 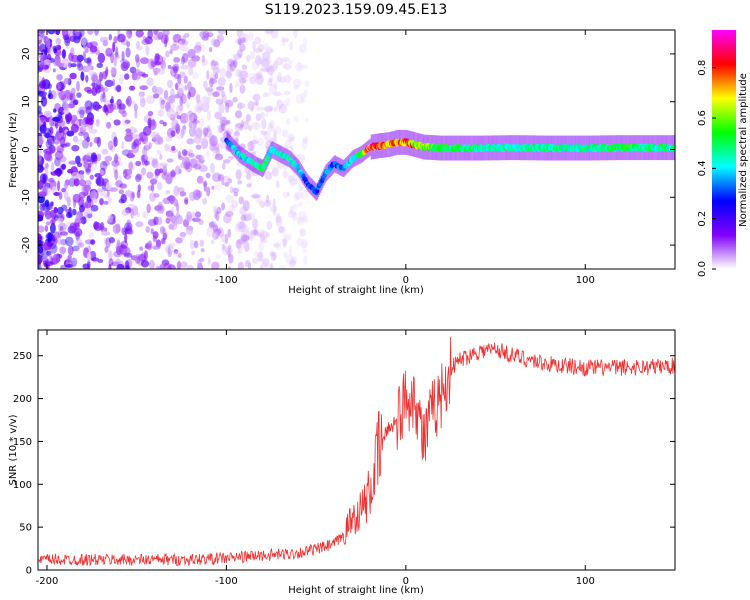 What do you see at coordinates (702, 219) in the screenshot?
I see `colorbar-tick-label: 0.2` at bounding box center [702, 219].